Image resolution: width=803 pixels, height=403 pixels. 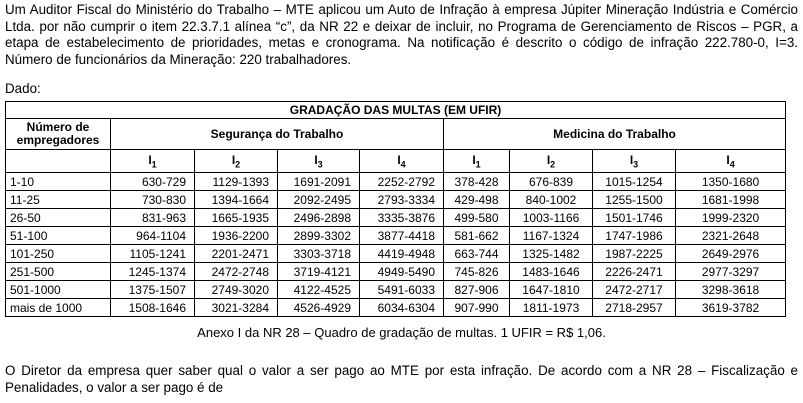 What do you see at coordinates (614, 134) in the screenshot?
I see `group-medicine-header: Medicina do Trabalho` at bounding box center [614, 134].